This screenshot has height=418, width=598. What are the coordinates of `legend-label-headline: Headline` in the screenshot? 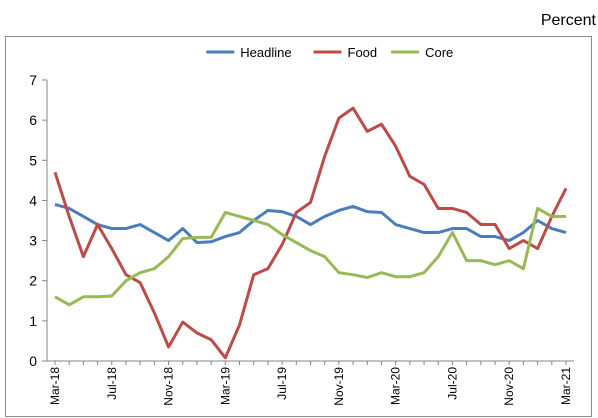 It's located at (265, 52).